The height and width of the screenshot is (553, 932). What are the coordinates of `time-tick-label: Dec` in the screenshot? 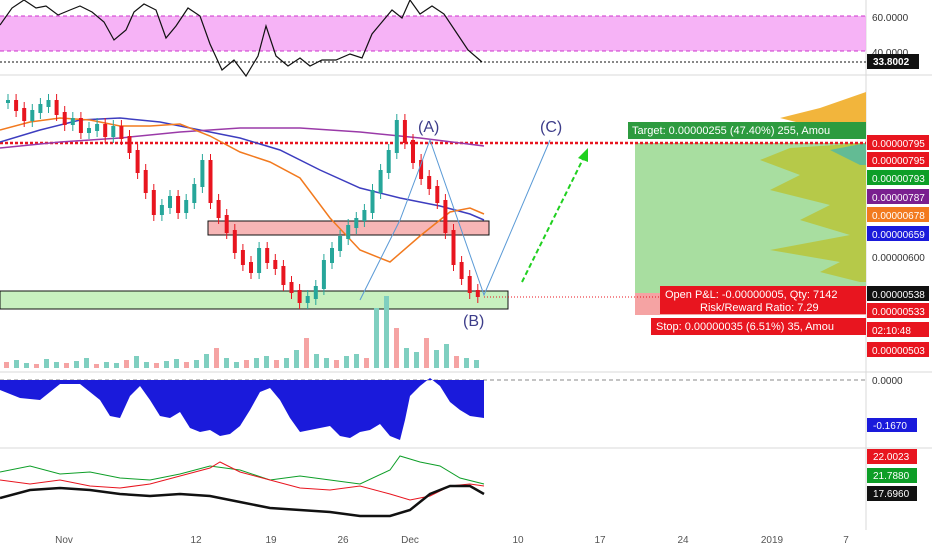 It's located at (410, 540).